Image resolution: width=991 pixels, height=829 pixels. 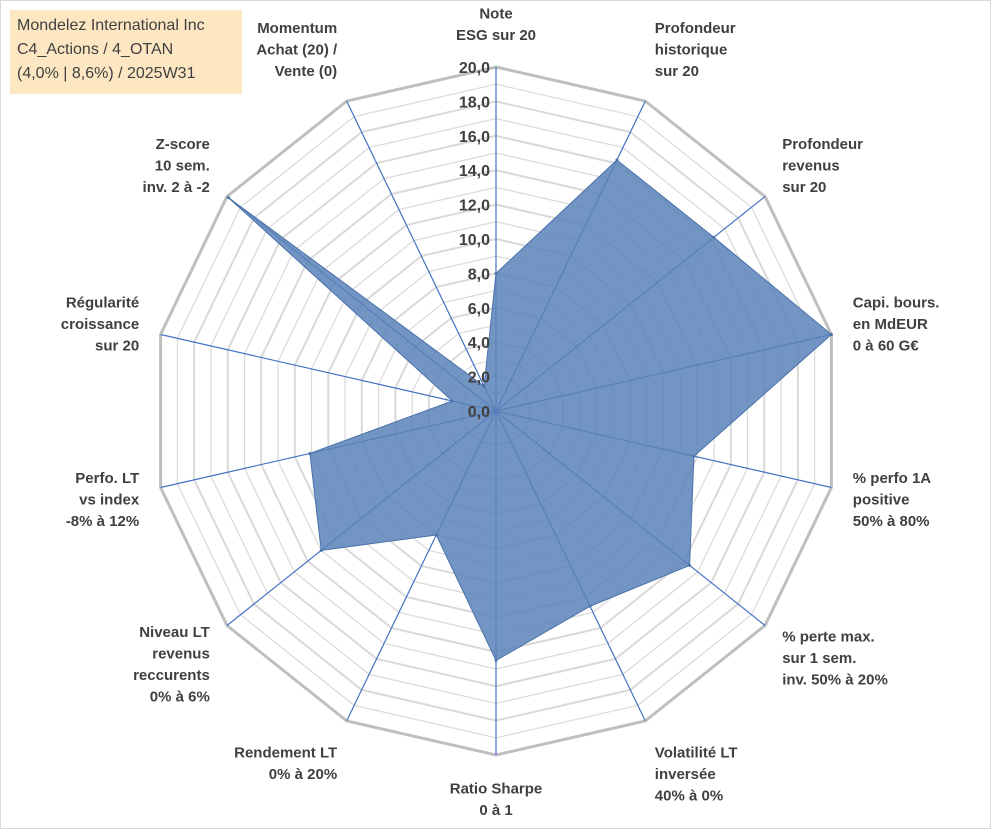 What do you see at coordinates (474, 206) in the screenshot?
I see `tick-label: 12,0` at bounding box center [474, 206].